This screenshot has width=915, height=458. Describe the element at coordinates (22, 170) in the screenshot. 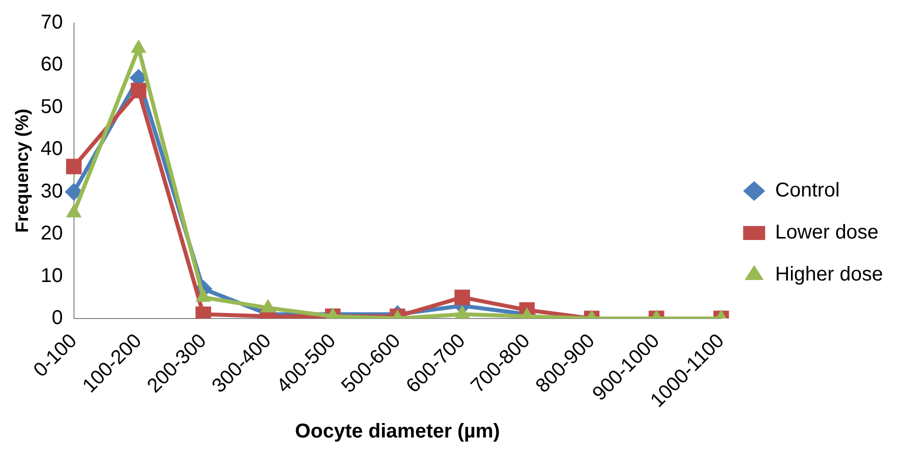

I see `y-axis-title: Frequency (%)` at that location.